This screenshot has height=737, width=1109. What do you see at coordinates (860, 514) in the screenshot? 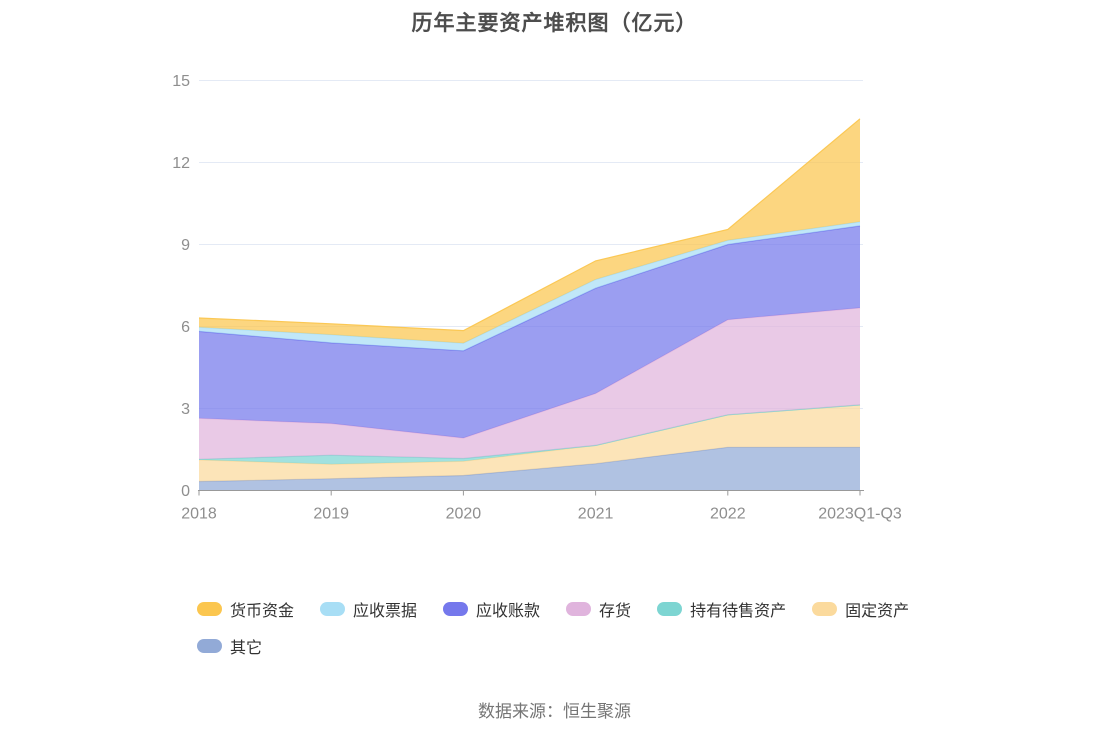
I see `x-axis-label: 2023Q1-Q3` at bounding box center [860, 514].